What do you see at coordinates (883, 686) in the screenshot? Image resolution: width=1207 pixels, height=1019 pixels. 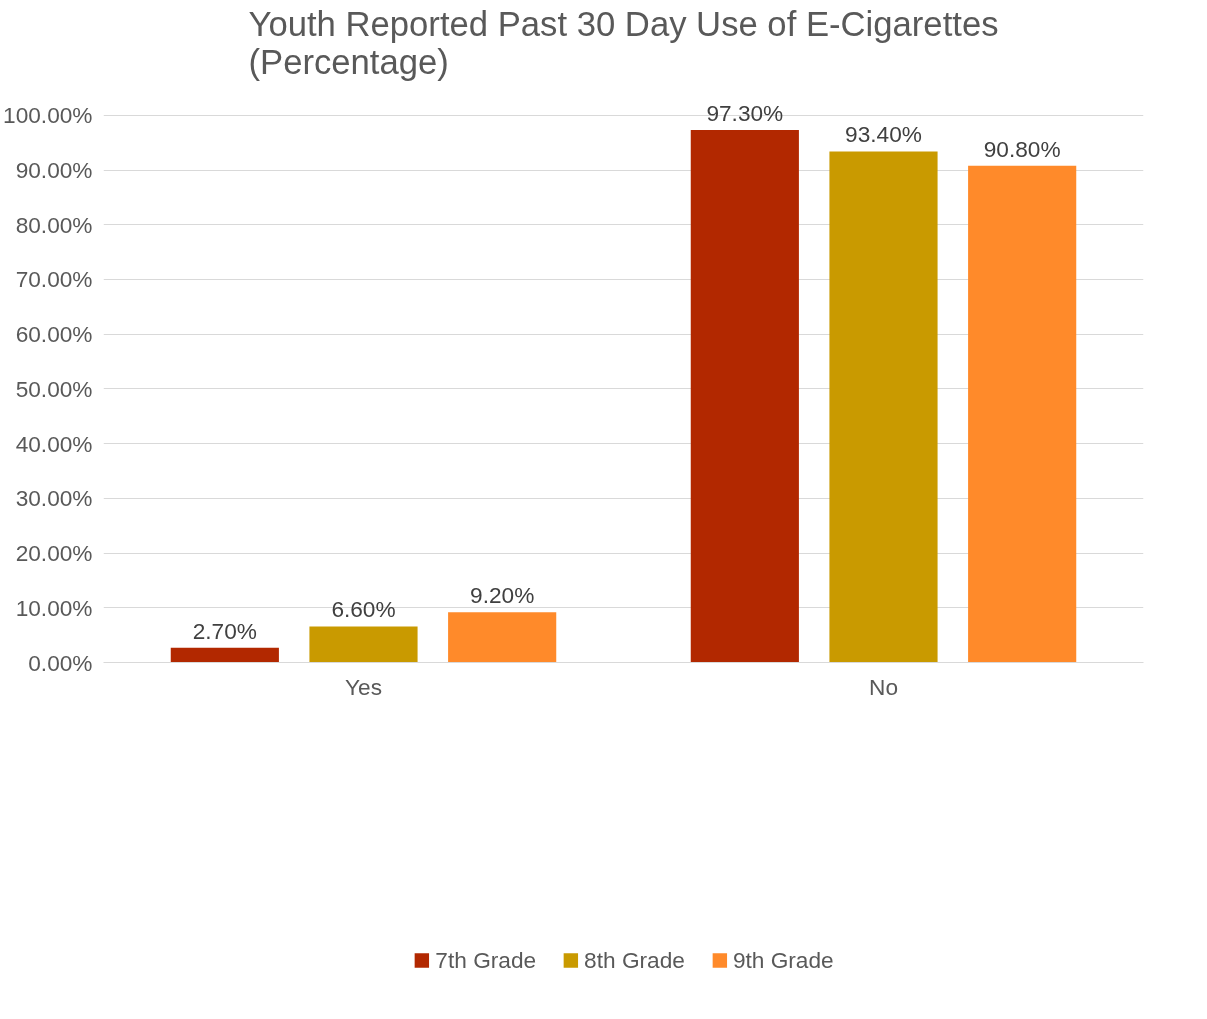 I see `x-tick-label: No` at bounding box center [883, 686].